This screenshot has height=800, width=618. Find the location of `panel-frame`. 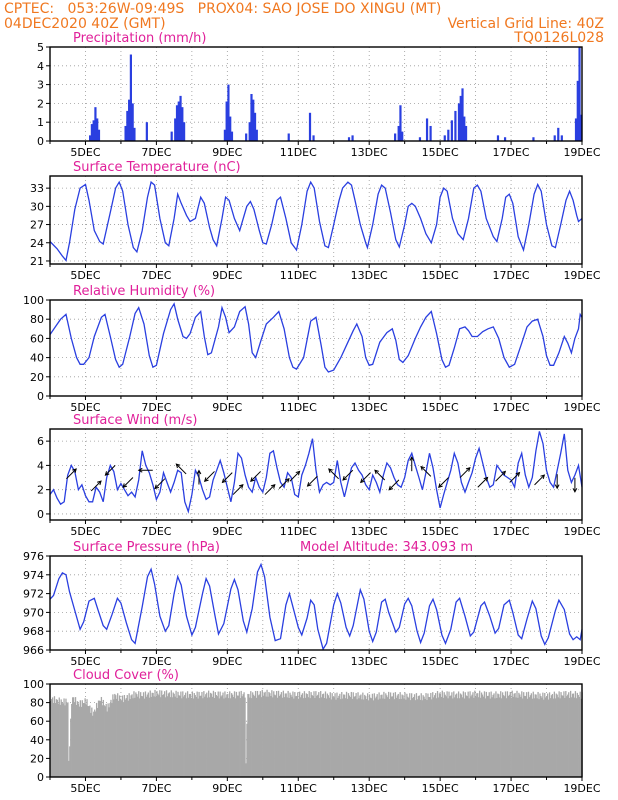

panel-frame is located at coordinates (316, 348).